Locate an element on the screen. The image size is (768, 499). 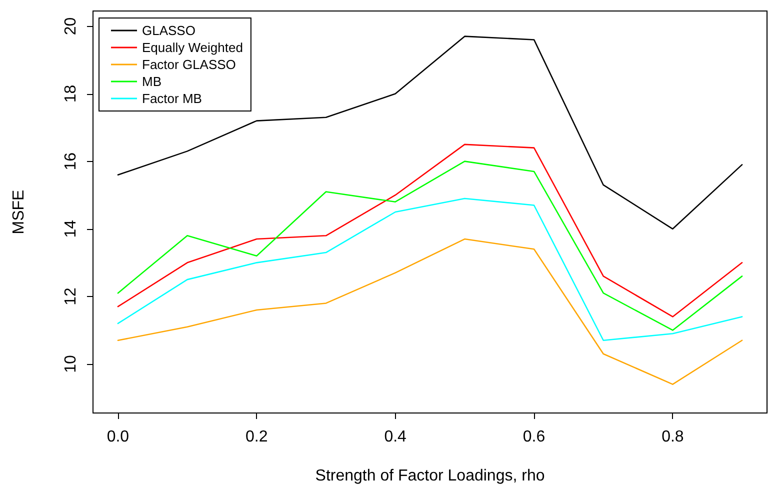
x-tick-label: 0.6 is located at coordinates (534, 437).